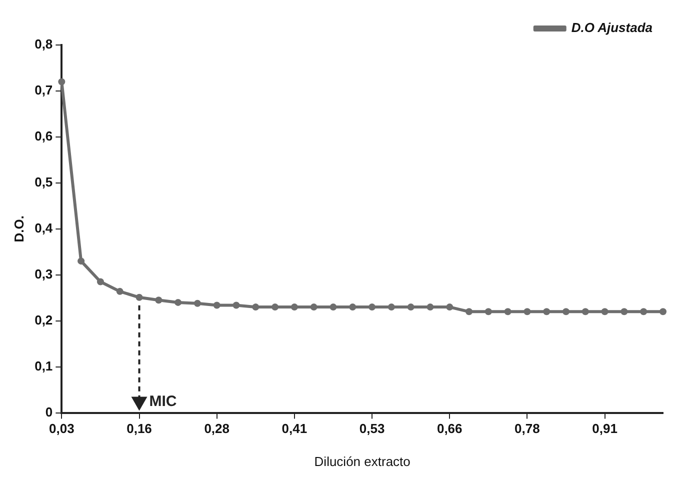  What do you see at coordinates (295, 428) in the screenshot?
I see `x-tick-label: 0,41` at bounding box center [295, 428].